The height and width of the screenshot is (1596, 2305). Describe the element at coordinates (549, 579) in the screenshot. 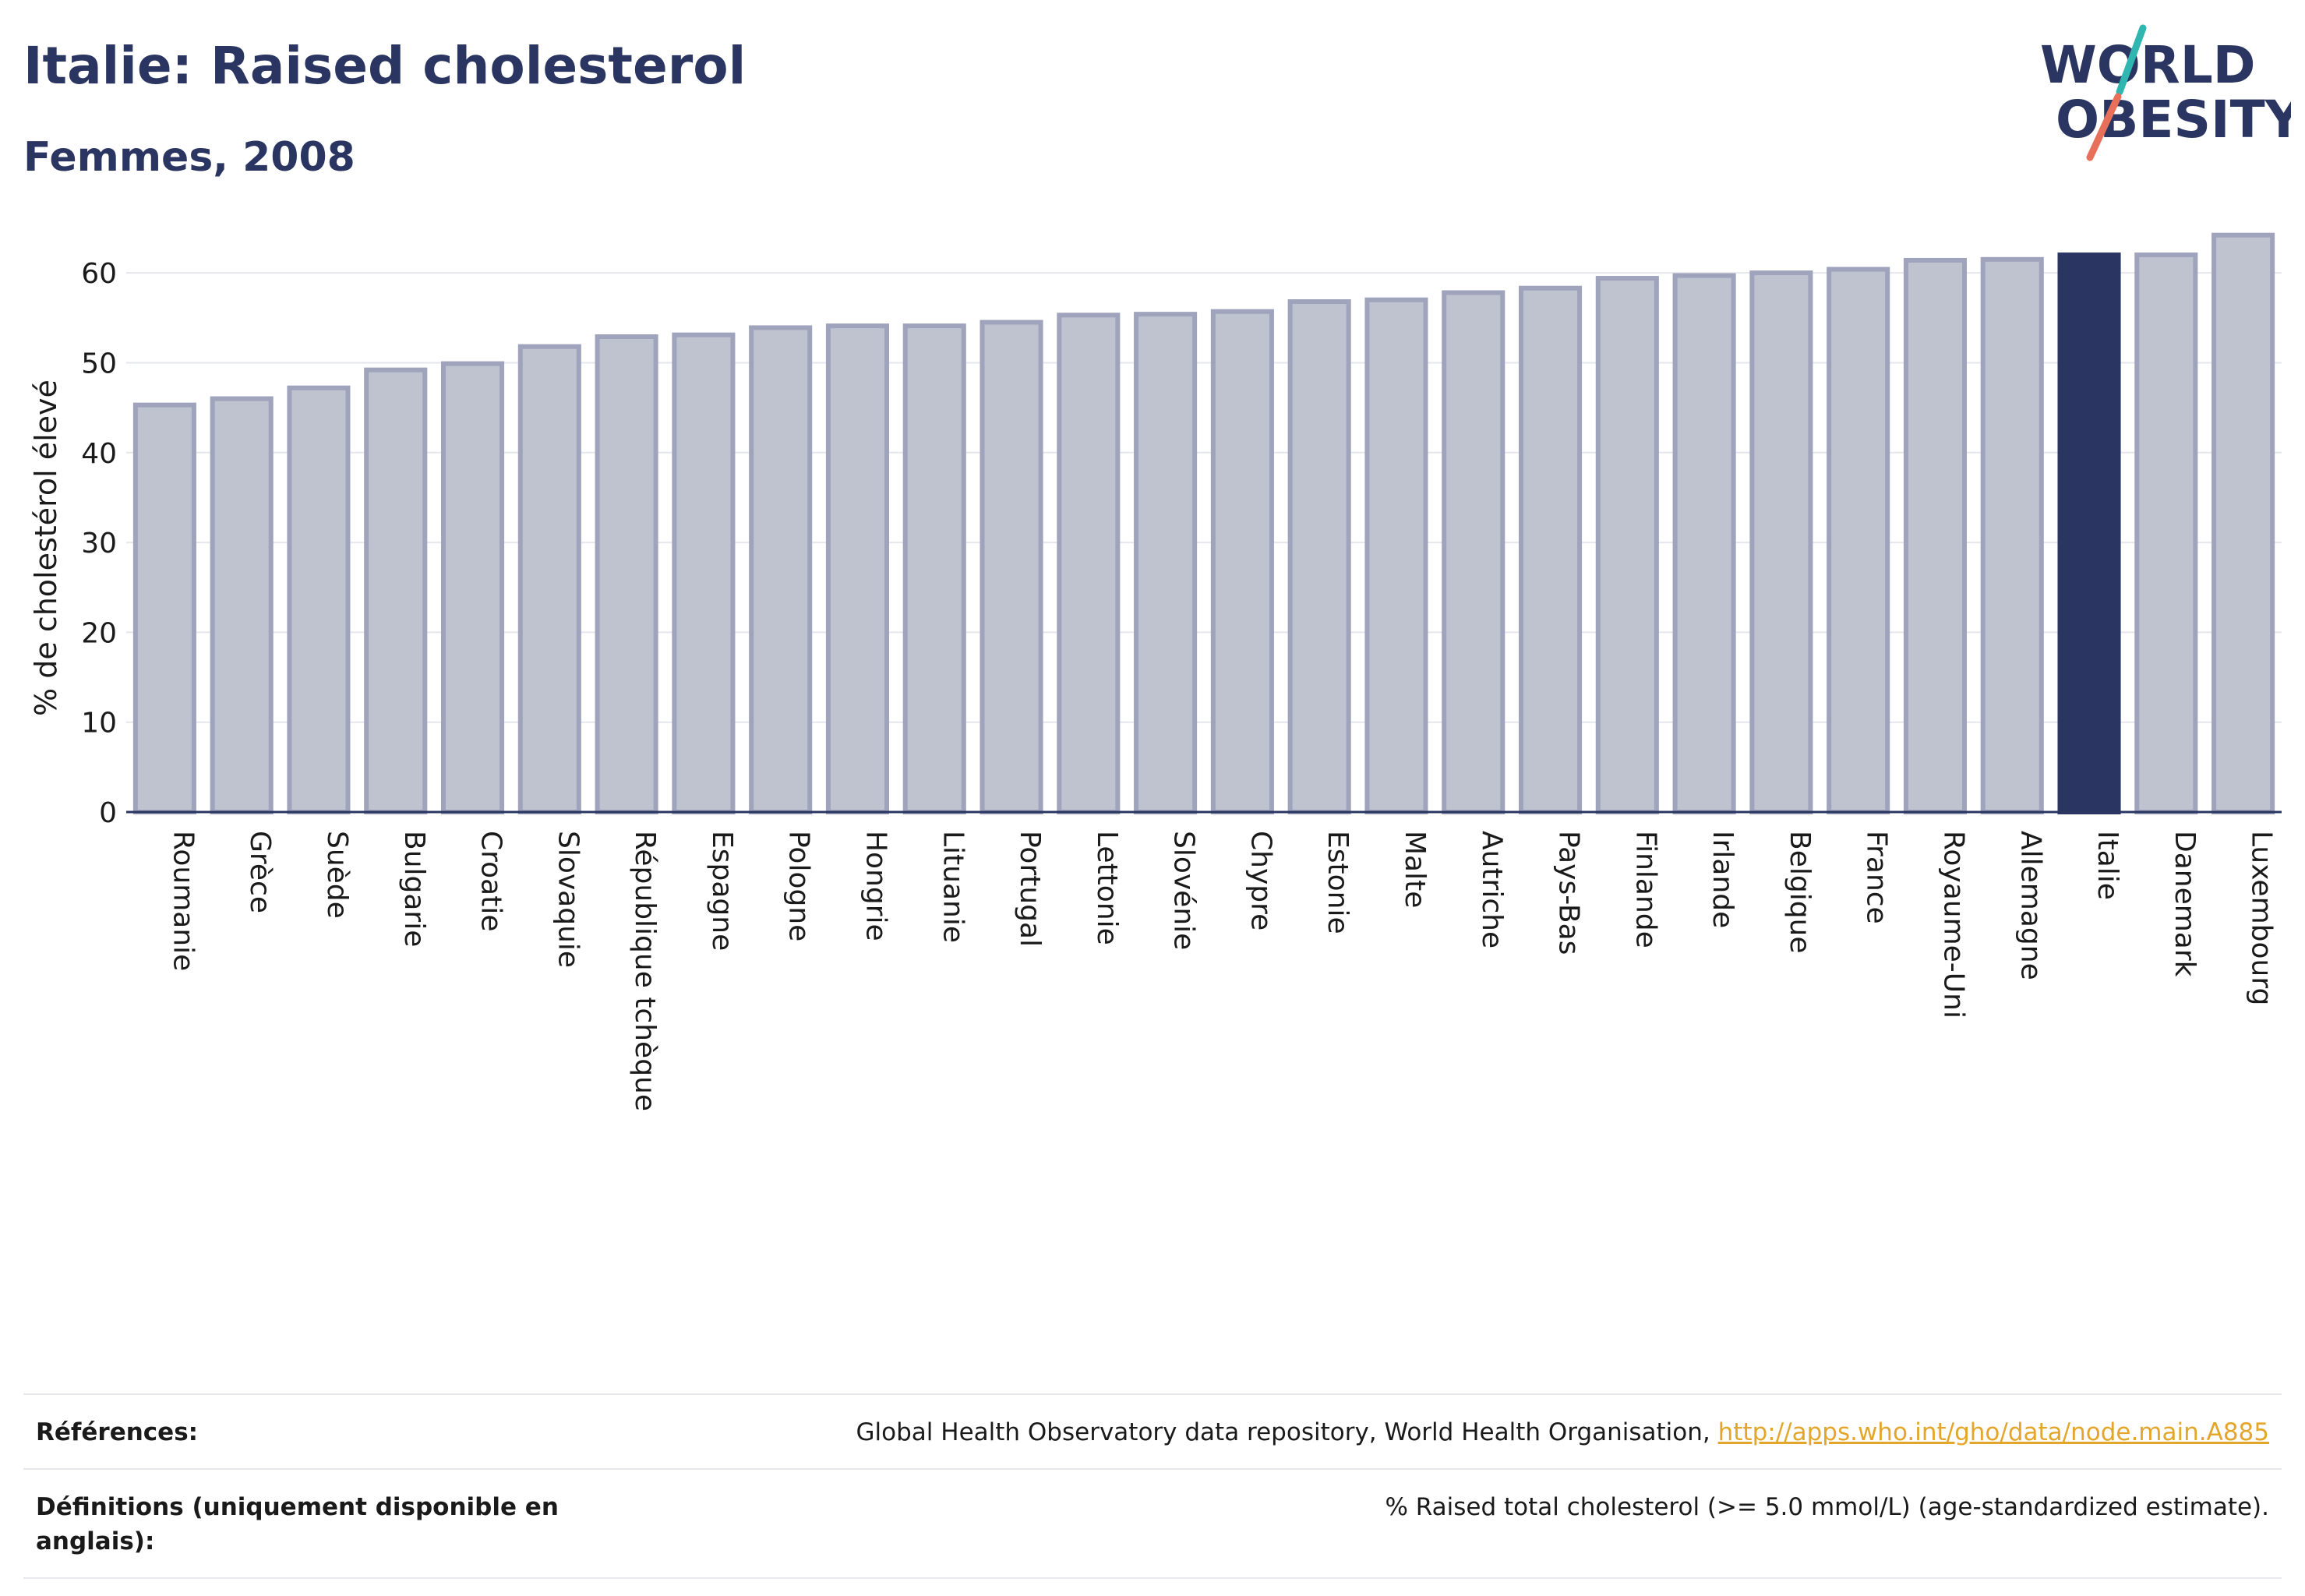

I see `bar-slovaquie` at that location.